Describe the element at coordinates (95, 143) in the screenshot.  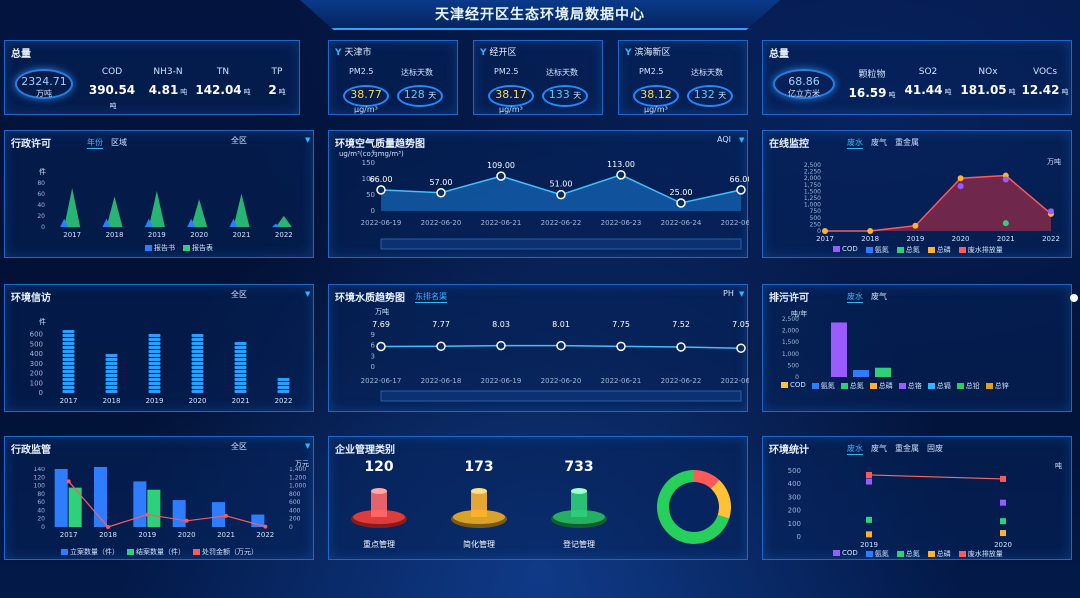
I see `tab-year: 年份` at that location.